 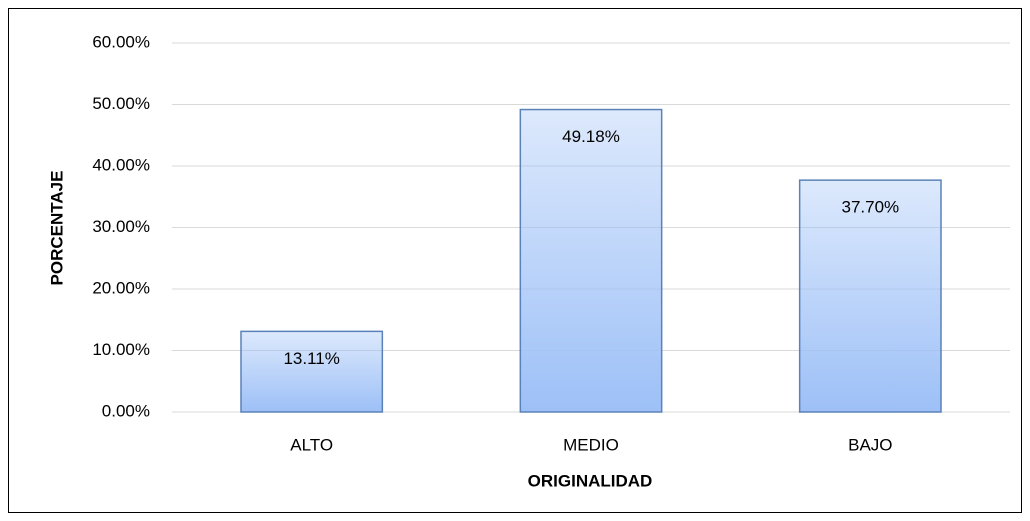 What do you see at coordinates (126, 410) in the screenshot?
I see `y-tick-label: 0.00%` at bounding box center [126, 410].